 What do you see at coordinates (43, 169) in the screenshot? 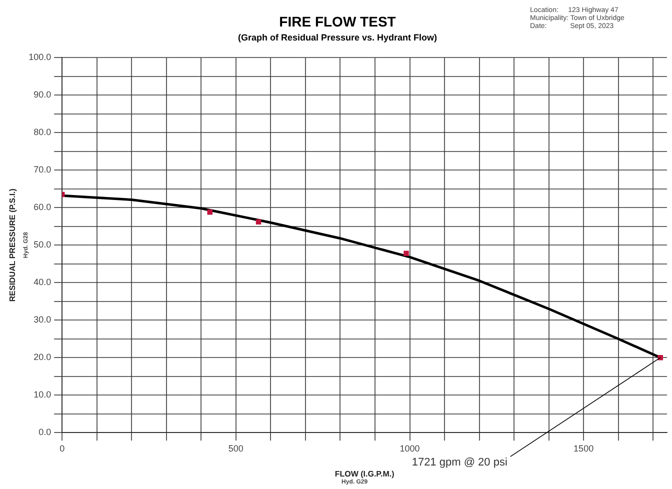
I see `y-tick-label: 70.0` at bounding box center [43, 169].